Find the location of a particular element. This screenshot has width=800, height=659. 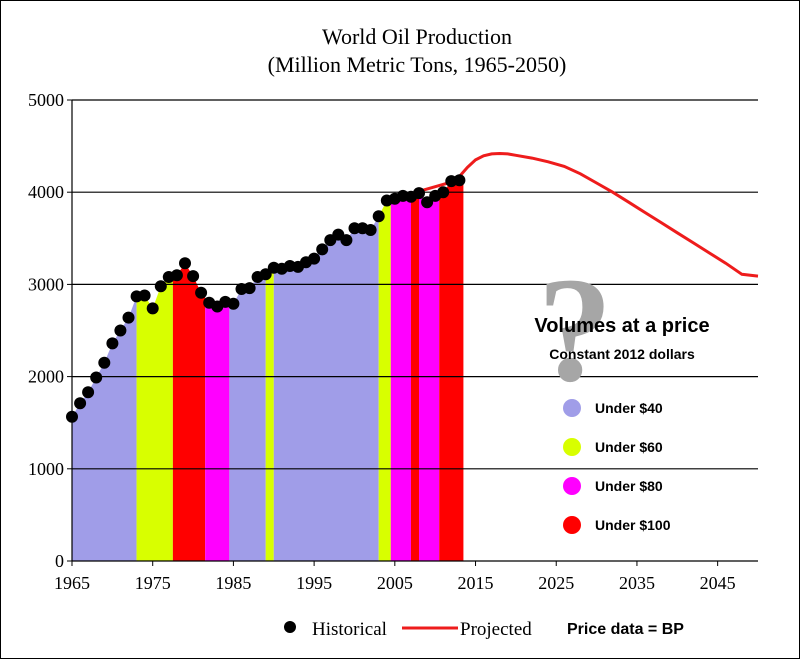

x-tick-label: 2045 is located at coordinates (718, 583).